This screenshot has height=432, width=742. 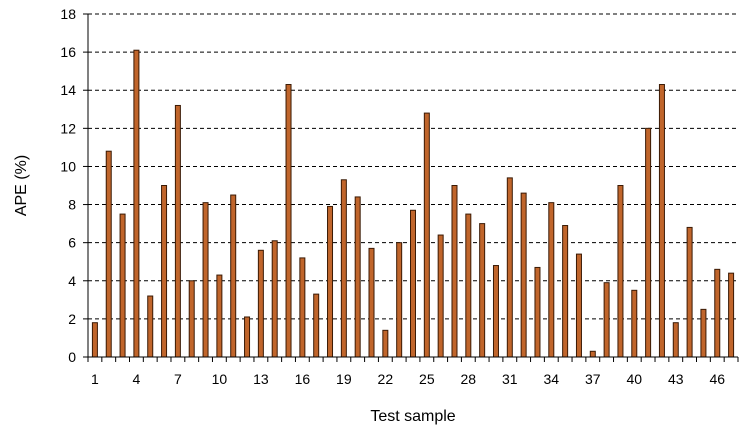 I want to click on y-tick-label-6: 6, so click(x=72, y=243).